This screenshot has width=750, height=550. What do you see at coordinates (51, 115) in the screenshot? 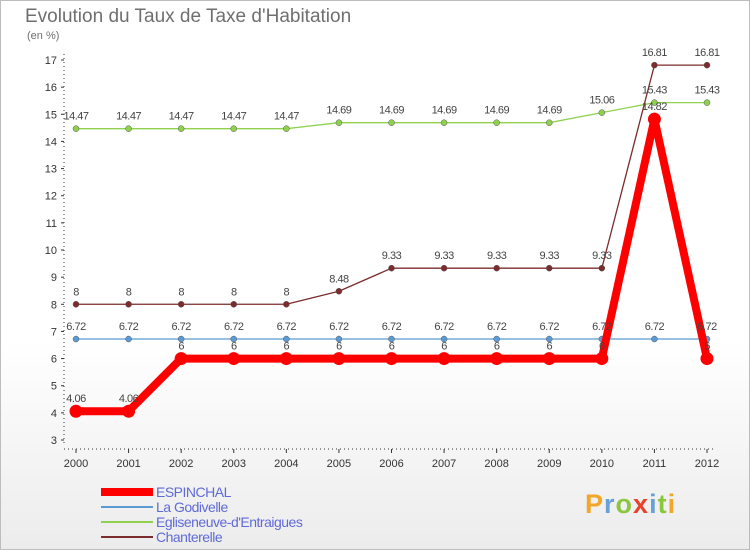
I see `y-tick-label: 15` at bounding box center [51, 115].